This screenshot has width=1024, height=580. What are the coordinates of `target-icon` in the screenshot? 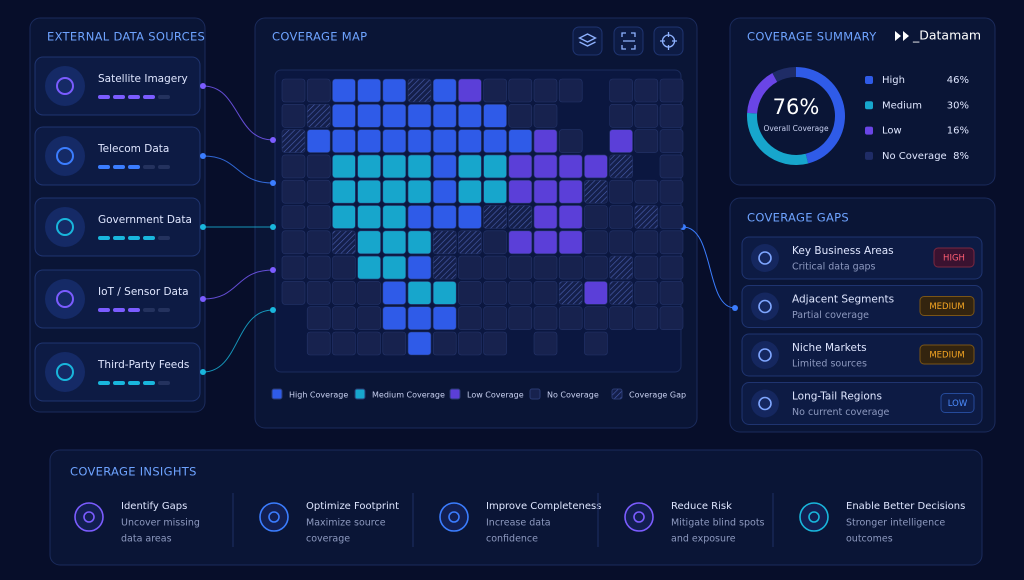 It's located at (668, 41).